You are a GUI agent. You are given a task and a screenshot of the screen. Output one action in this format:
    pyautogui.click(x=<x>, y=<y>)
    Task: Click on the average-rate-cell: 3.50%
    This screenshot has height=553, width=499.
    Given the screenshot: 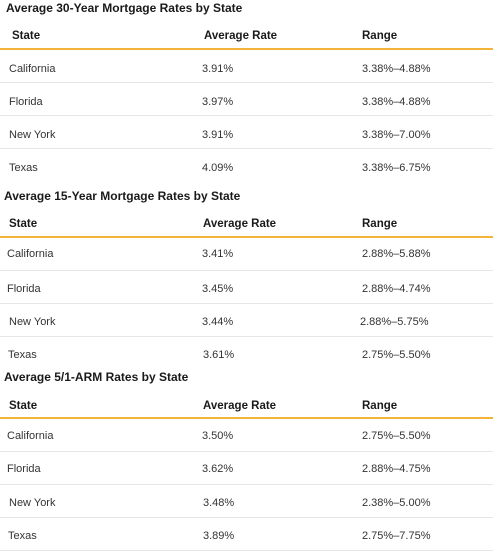 What is the action you would take?
    pyautogui.click(x=218, y=436)
    